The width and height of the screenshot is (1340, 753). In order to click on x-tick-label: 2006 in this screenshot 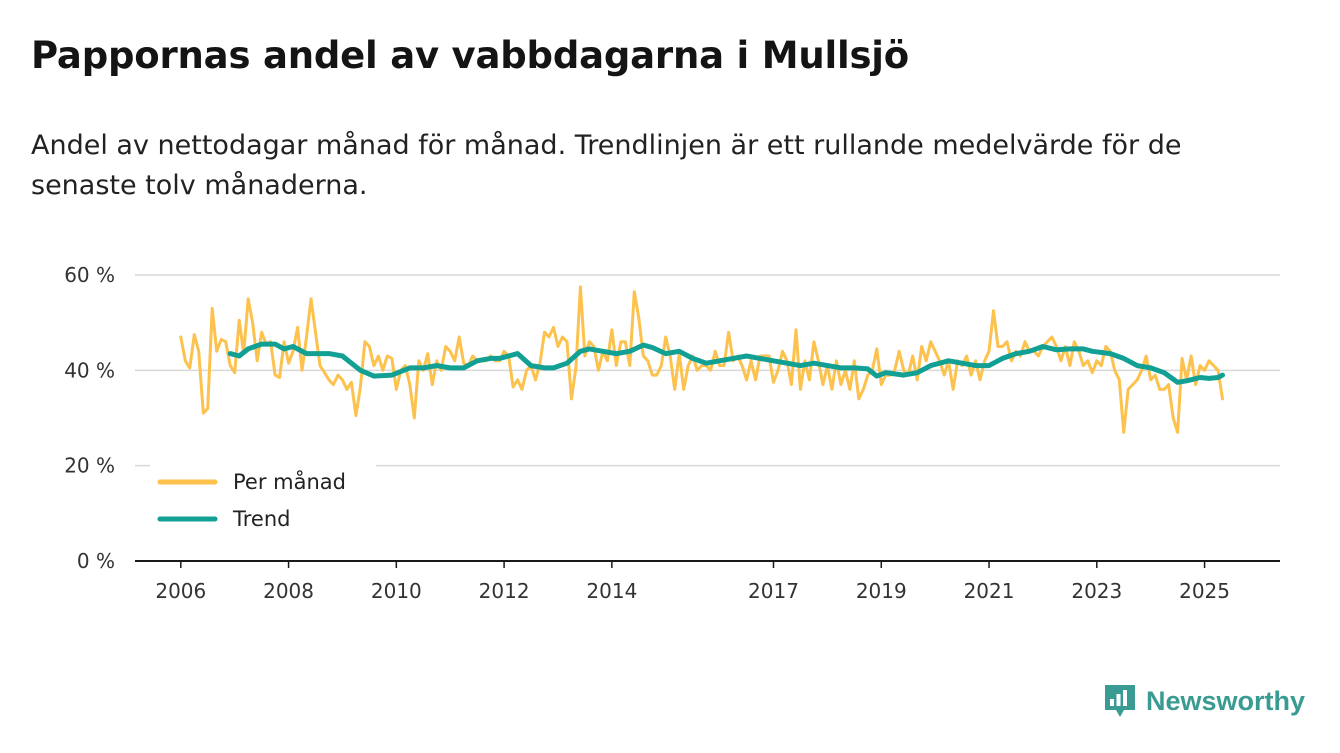, I will do `click(180, 591)`.